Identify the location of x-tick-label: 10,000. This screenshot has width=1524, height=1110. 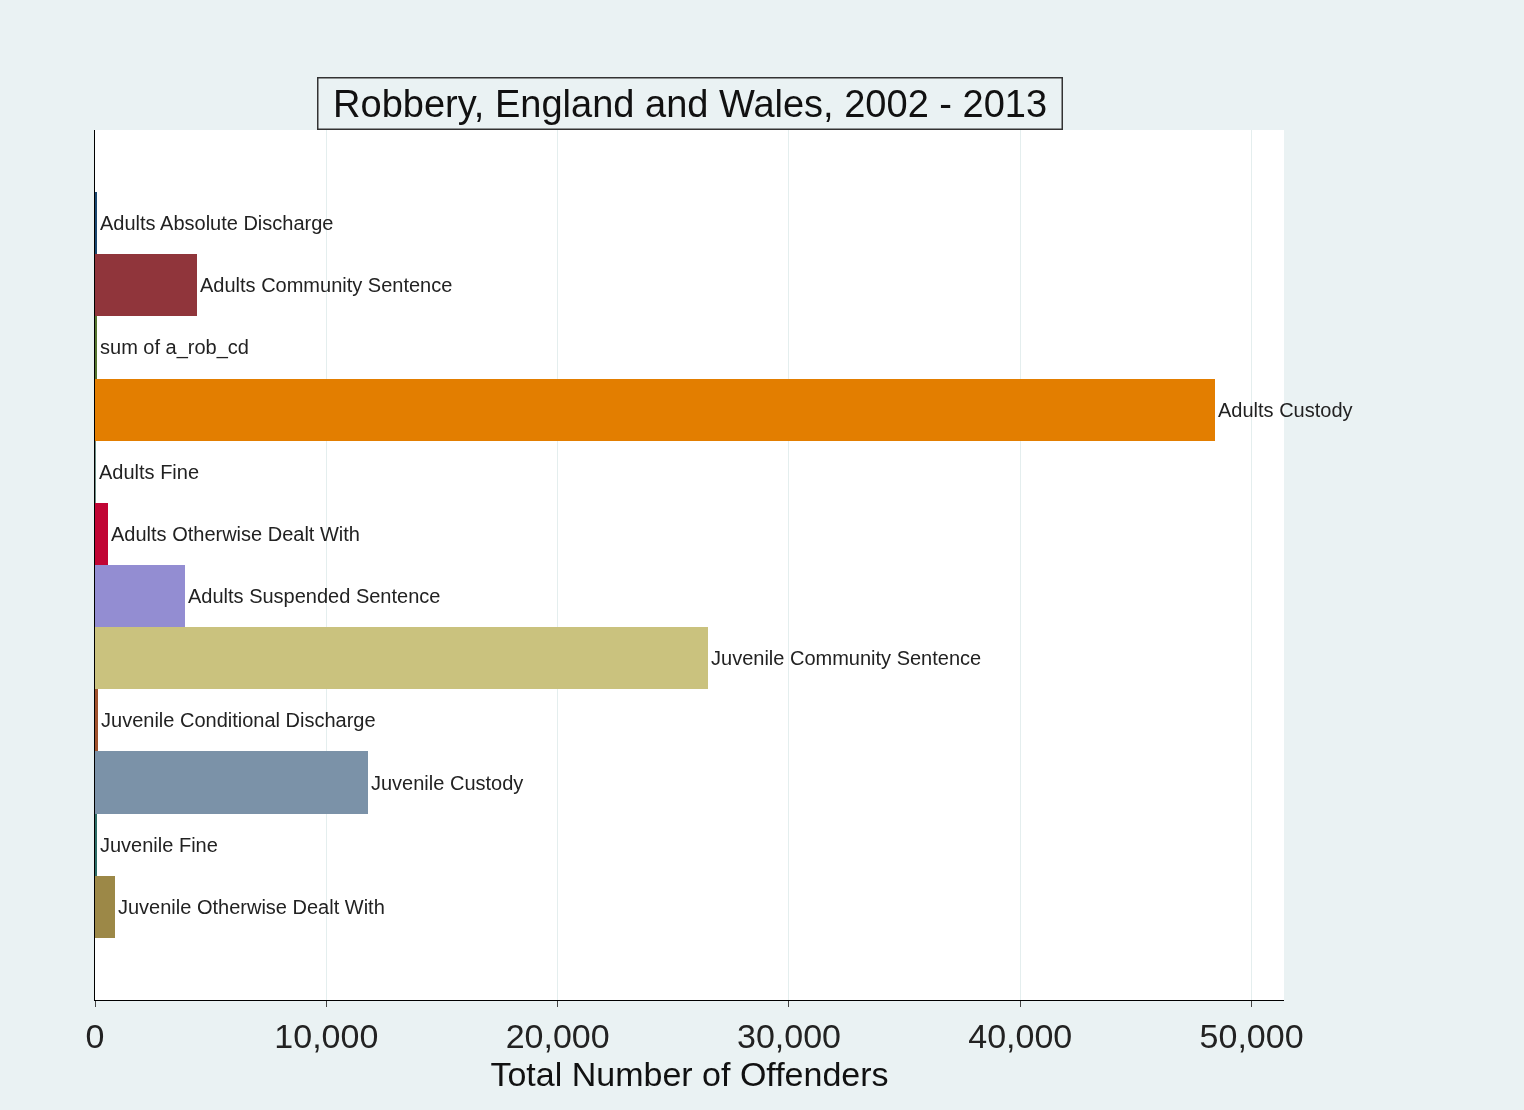
(326, 1035).